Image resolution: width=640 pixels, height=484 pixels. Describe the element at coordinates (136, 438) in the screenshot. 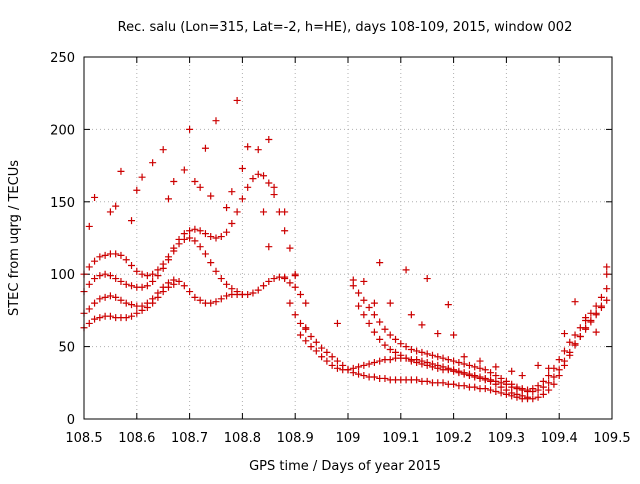

I see `x-tick-label: 108.6` at that location.